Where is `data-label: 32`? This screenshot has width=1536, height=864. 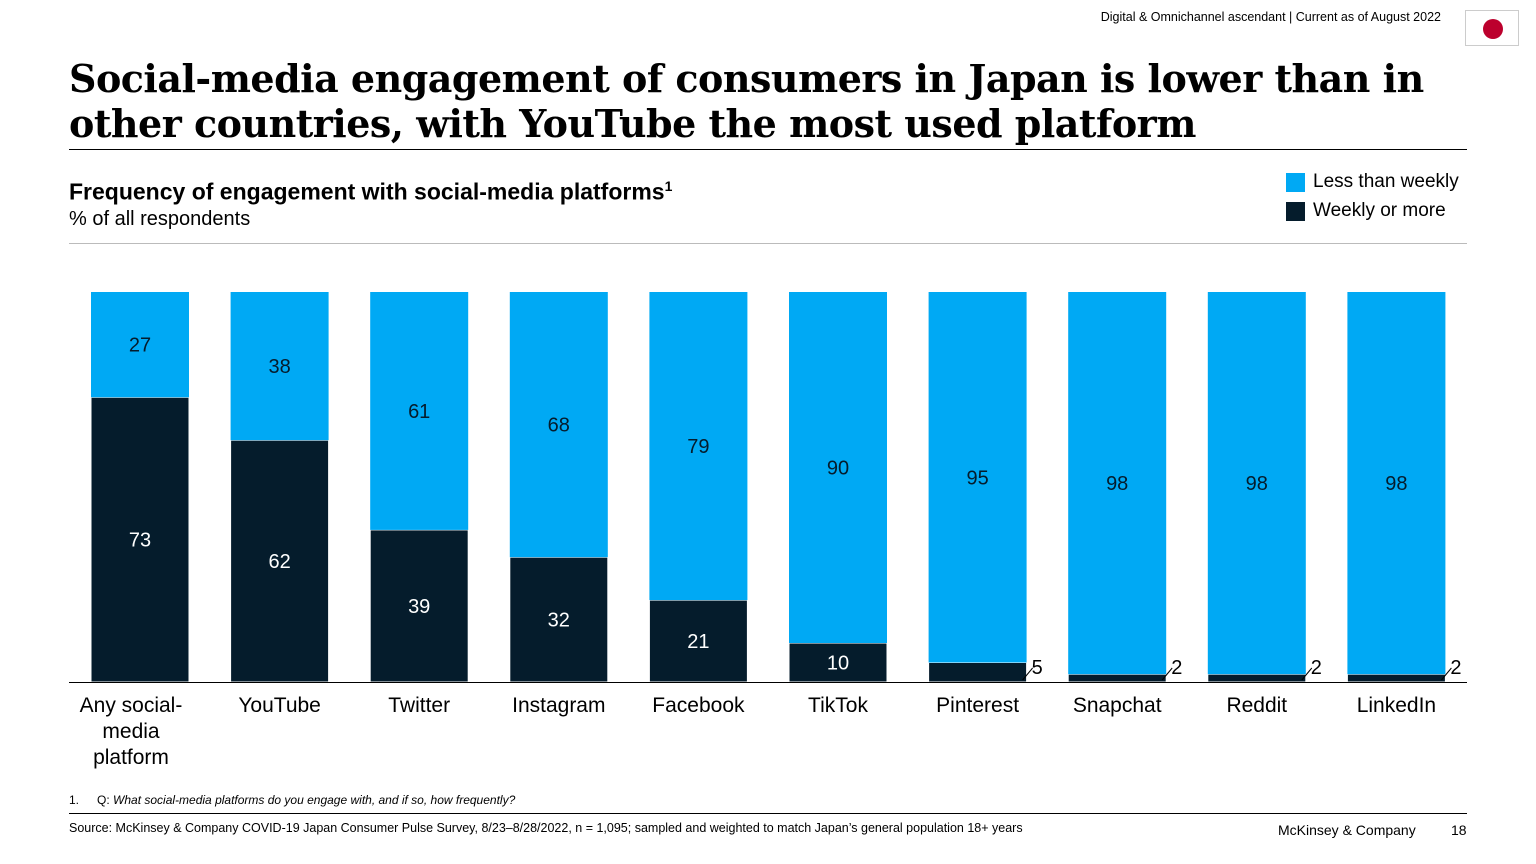 data-label: 32 is located at coordinates (559, 621).